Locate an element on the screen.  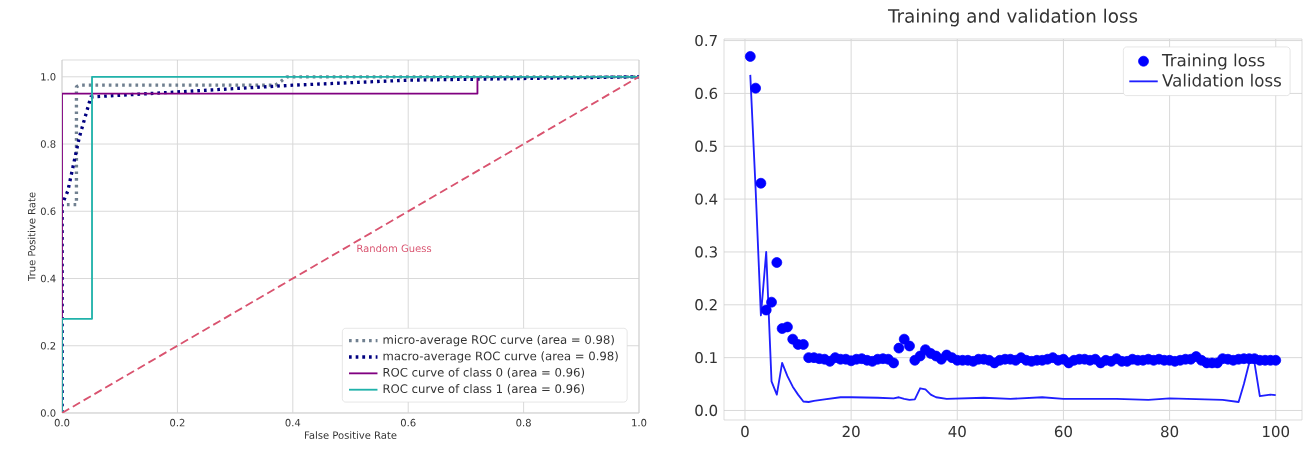
legend-label: micro-average ROC curve (area = 0.98) is located at coordinates (498, 340).